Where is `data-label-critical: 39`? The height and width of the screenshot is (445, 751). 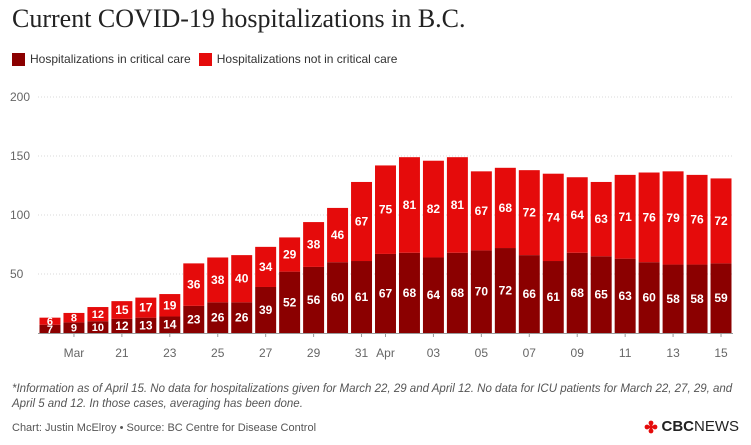
data-label-critical: 39 is located at coordinates (266, 310).